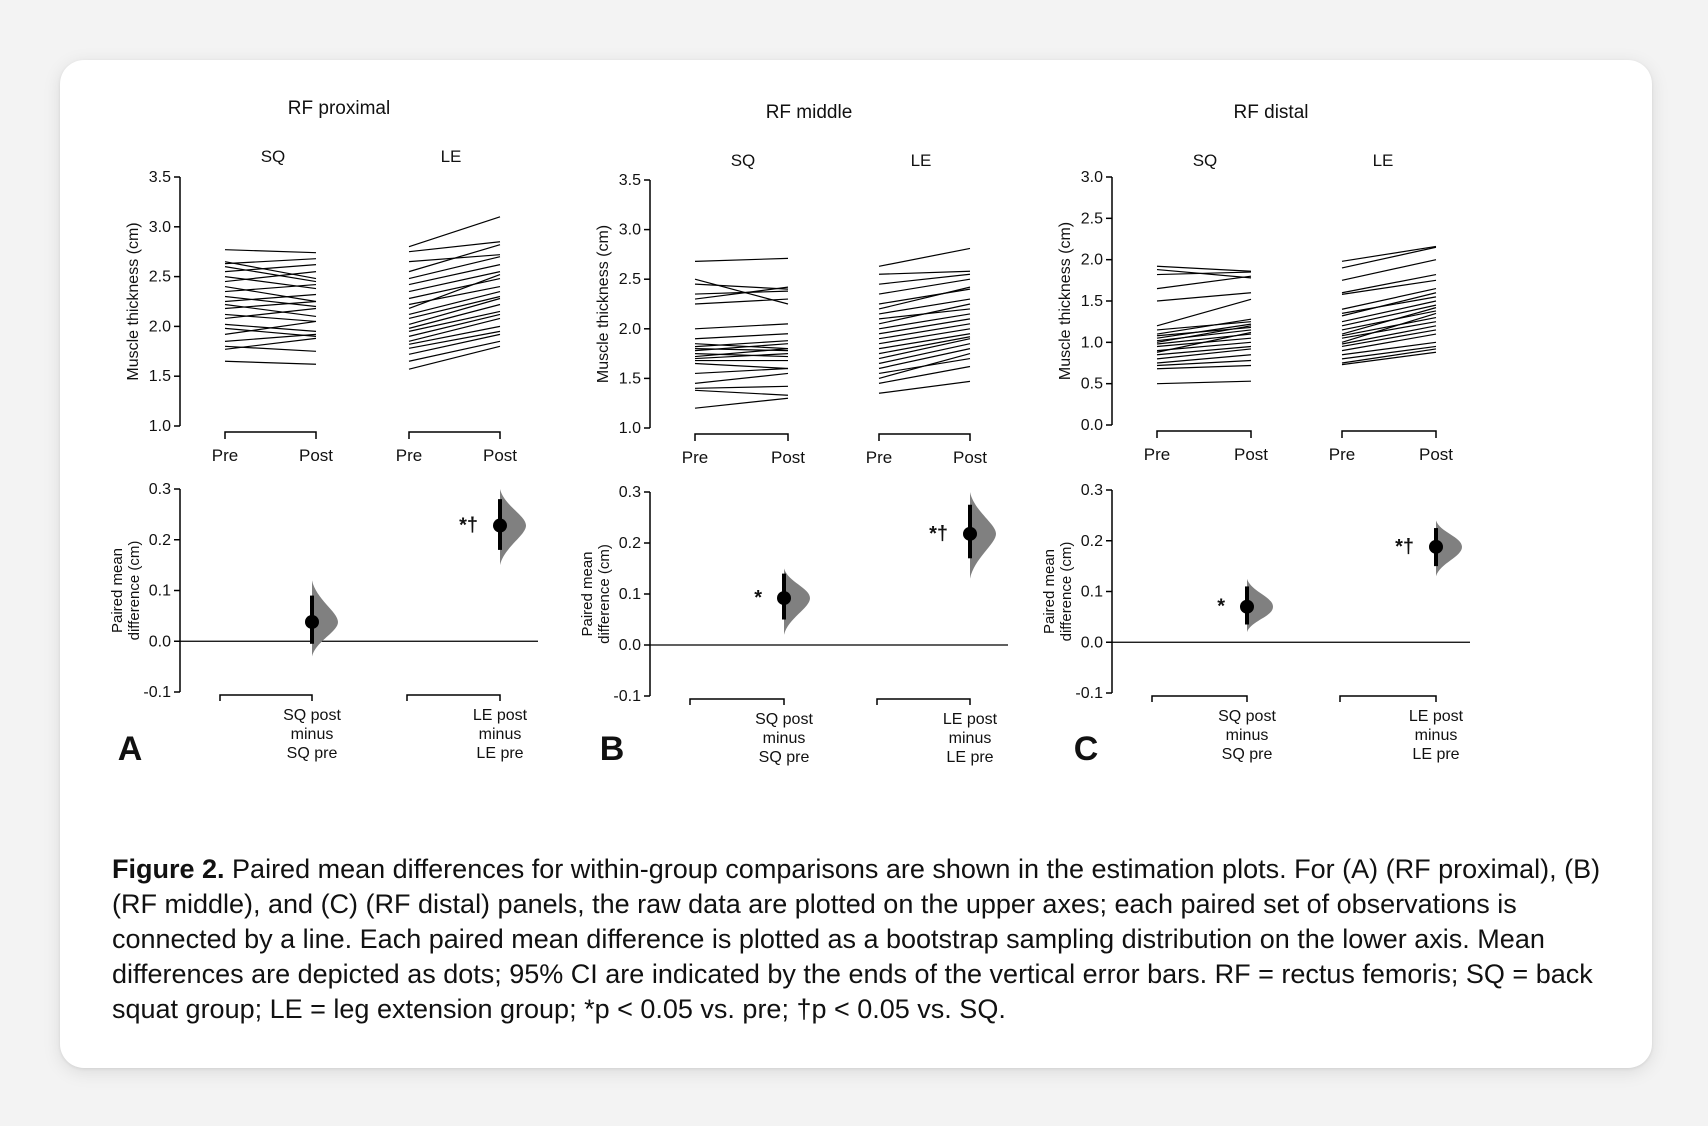 The image size is (1708, 1126). I want to click on upper-x-tick-label: Post, so click(500, 455).